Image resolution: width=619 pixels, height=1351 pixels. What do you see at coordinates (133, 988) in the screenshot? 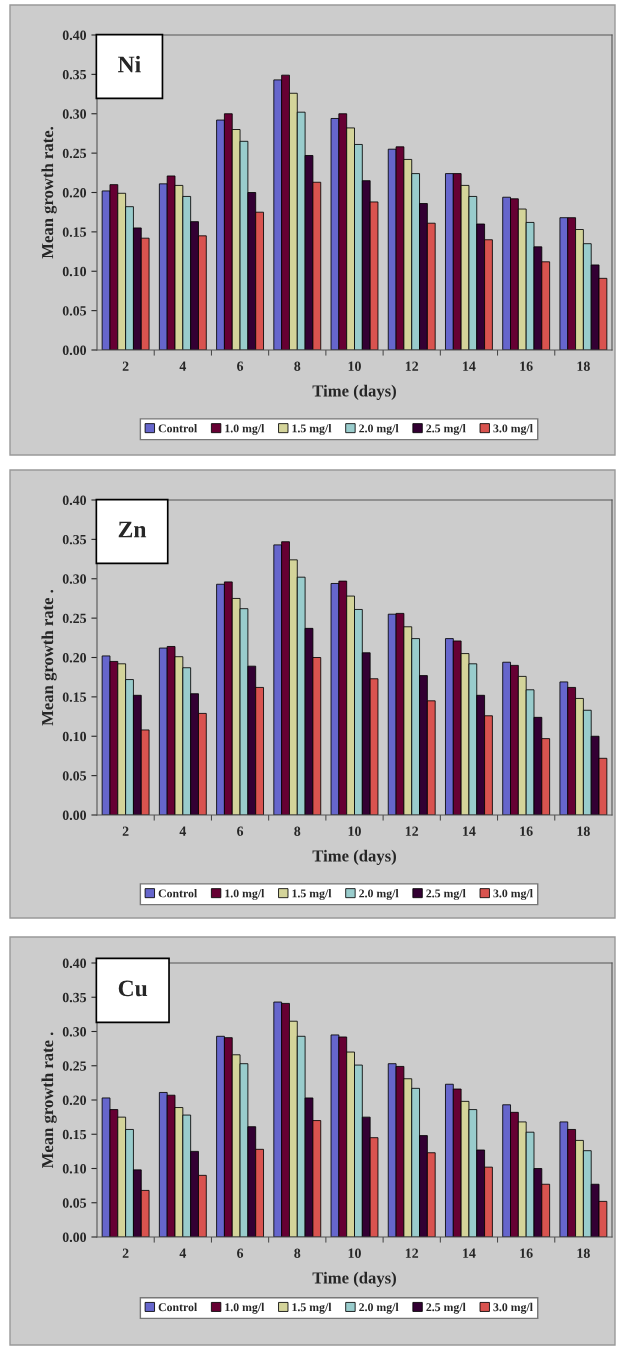
I see `text: Cu` at bounding box center [133, 988].